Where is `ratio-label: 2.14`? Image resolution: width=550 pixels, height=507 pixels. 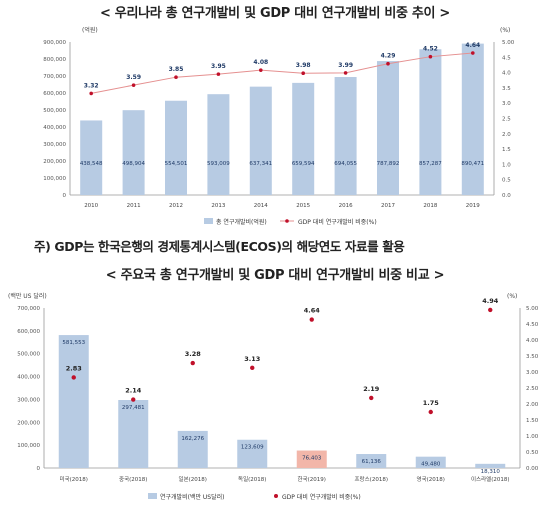 ratio-label: 2.14 is located at coordinates (133, 391).